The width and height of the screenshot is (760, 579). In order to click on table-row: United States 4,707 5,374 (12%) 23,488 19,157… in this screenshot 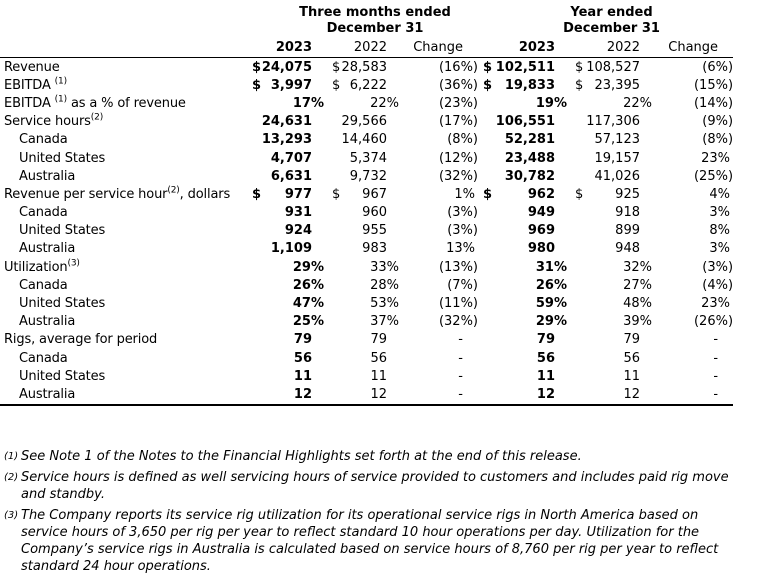, I will do `click(366, 158)`.